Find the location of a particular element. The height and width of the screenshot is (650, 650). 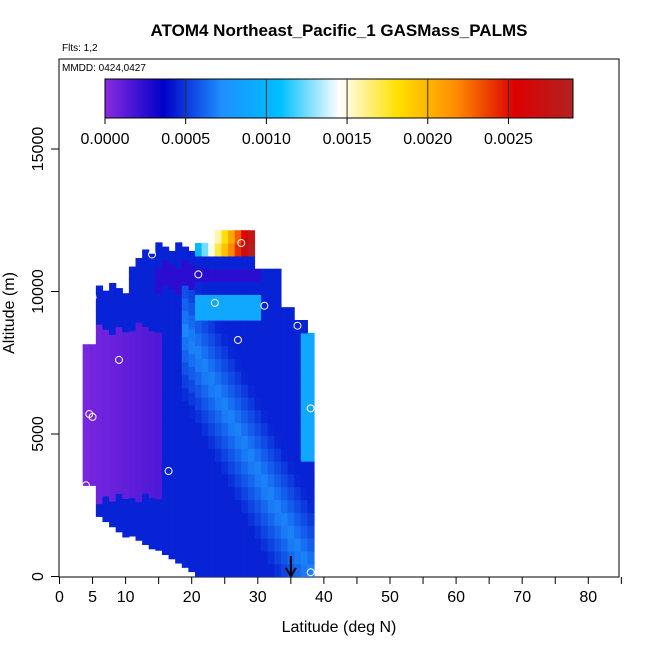

colorbar-tick-label: 0.0005 is located at coordinates (185, 139).